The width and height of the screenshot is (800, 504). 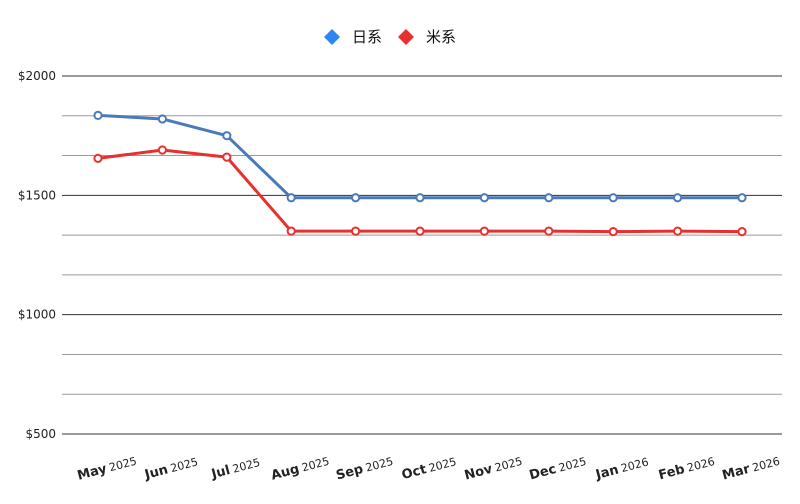 What do you see at coordinates (479, 473) in the screenshot?
I see `x-tick-month: Nov` at bounding box center [479, 473].